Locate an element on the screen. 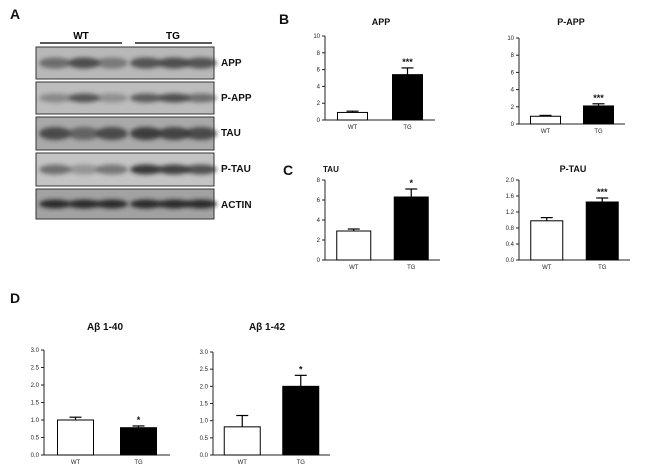 The width and height of the screenshot is (650, 475). chart-ab40: Aβ 1-40 0.0 0.5 1.0 1.5 2.0 2.5 3.0 WT TG * is located at coordinates (100, 394).